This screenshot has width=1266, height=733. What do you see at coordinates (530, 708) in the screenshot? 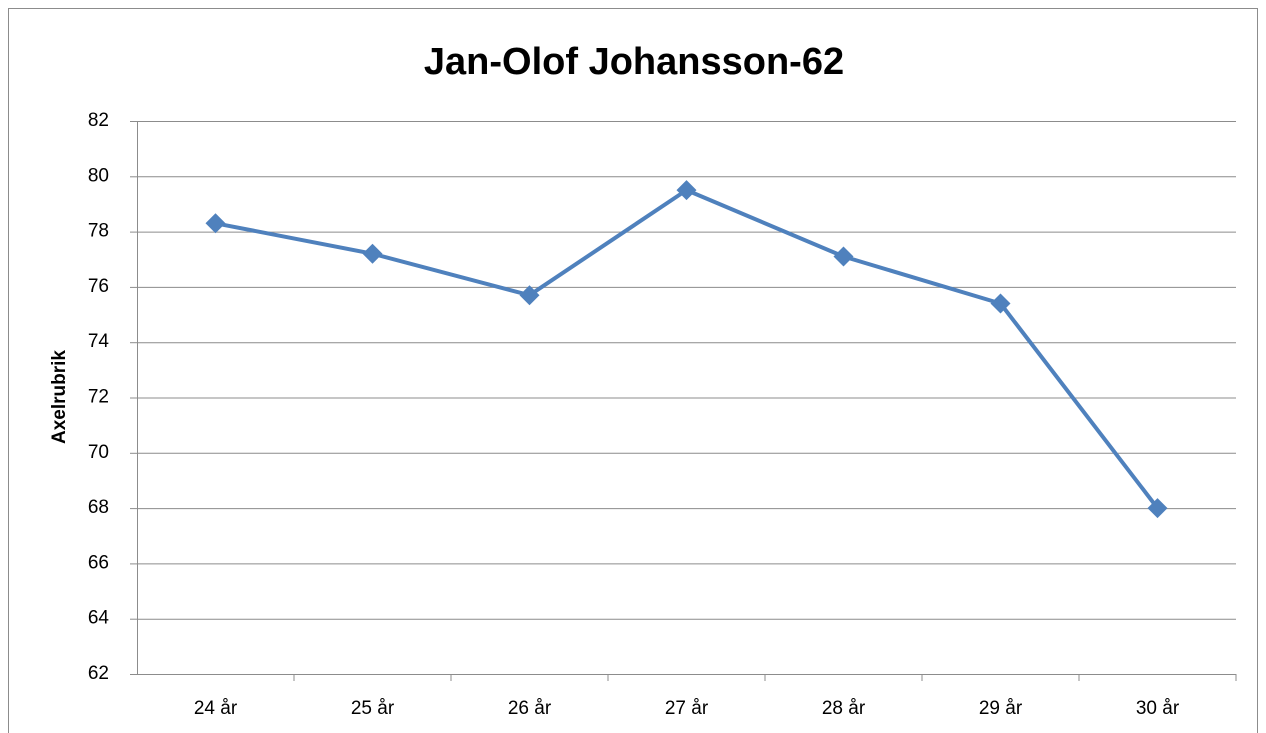
I see `x-tick-label: 26 år` at bounding box center [530, 708].